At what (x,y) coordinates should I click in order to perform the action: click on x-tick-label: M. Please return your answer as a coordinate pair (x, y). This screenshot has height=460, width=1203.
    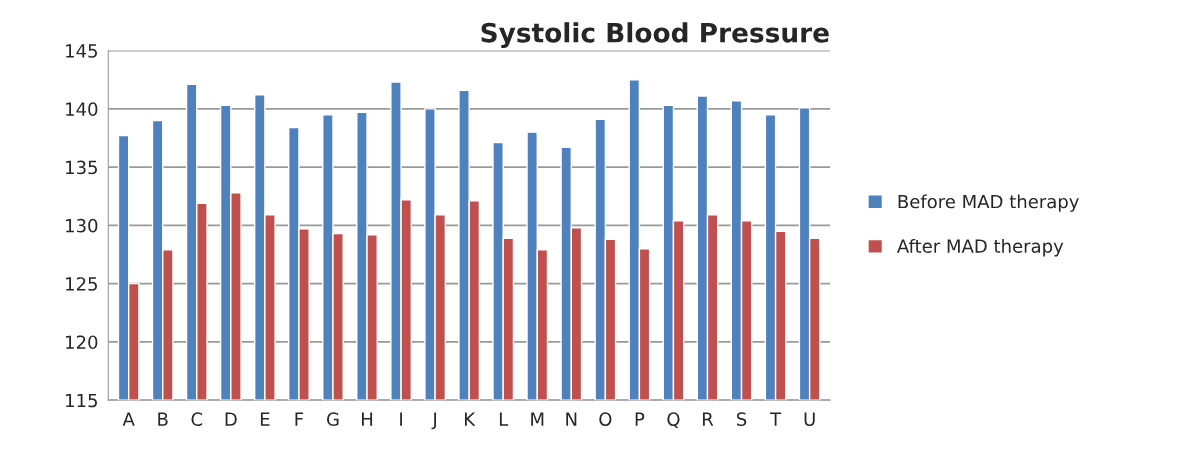
    Looking at the image, I should click on (537, 419).